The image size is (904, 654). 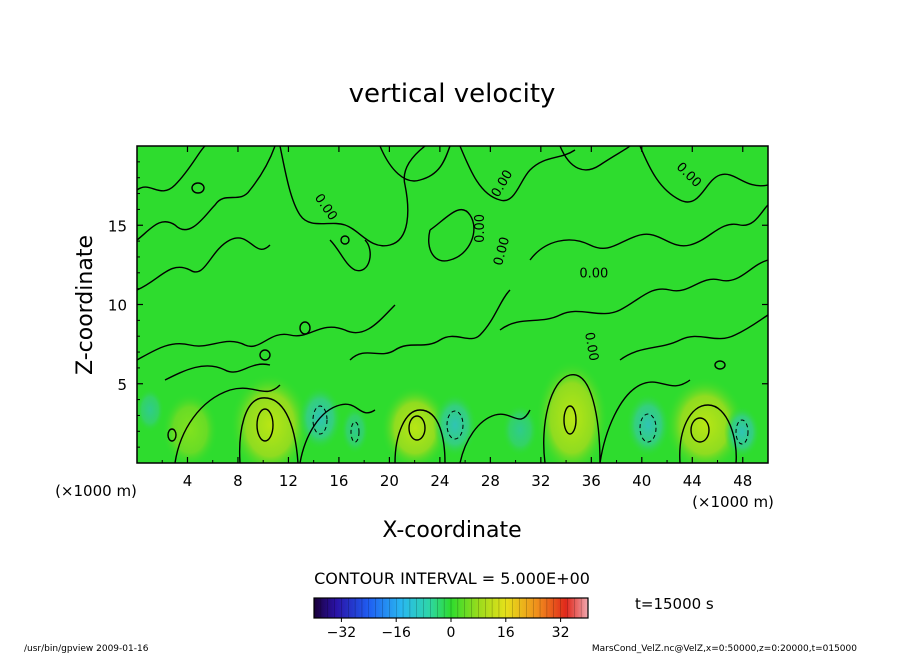 I want to click on y-tick-label: 10, so click(x=117, y=306).